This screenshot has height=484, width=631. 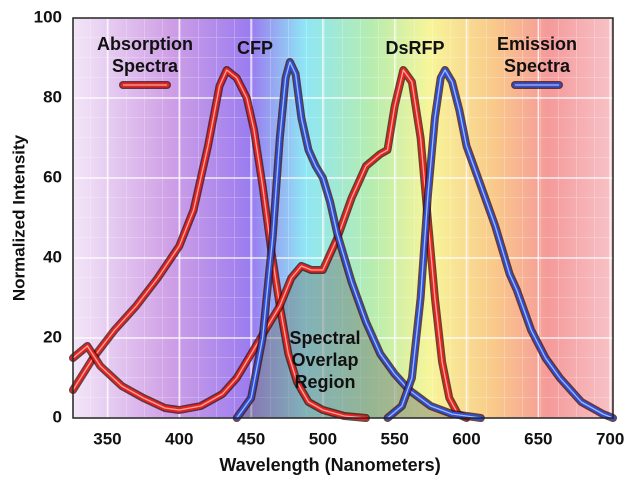 What do you see at coordinates (537, 55) in the screenshot?
I see `legend-label: Emission Spectra` at bounding box center [537, 55].